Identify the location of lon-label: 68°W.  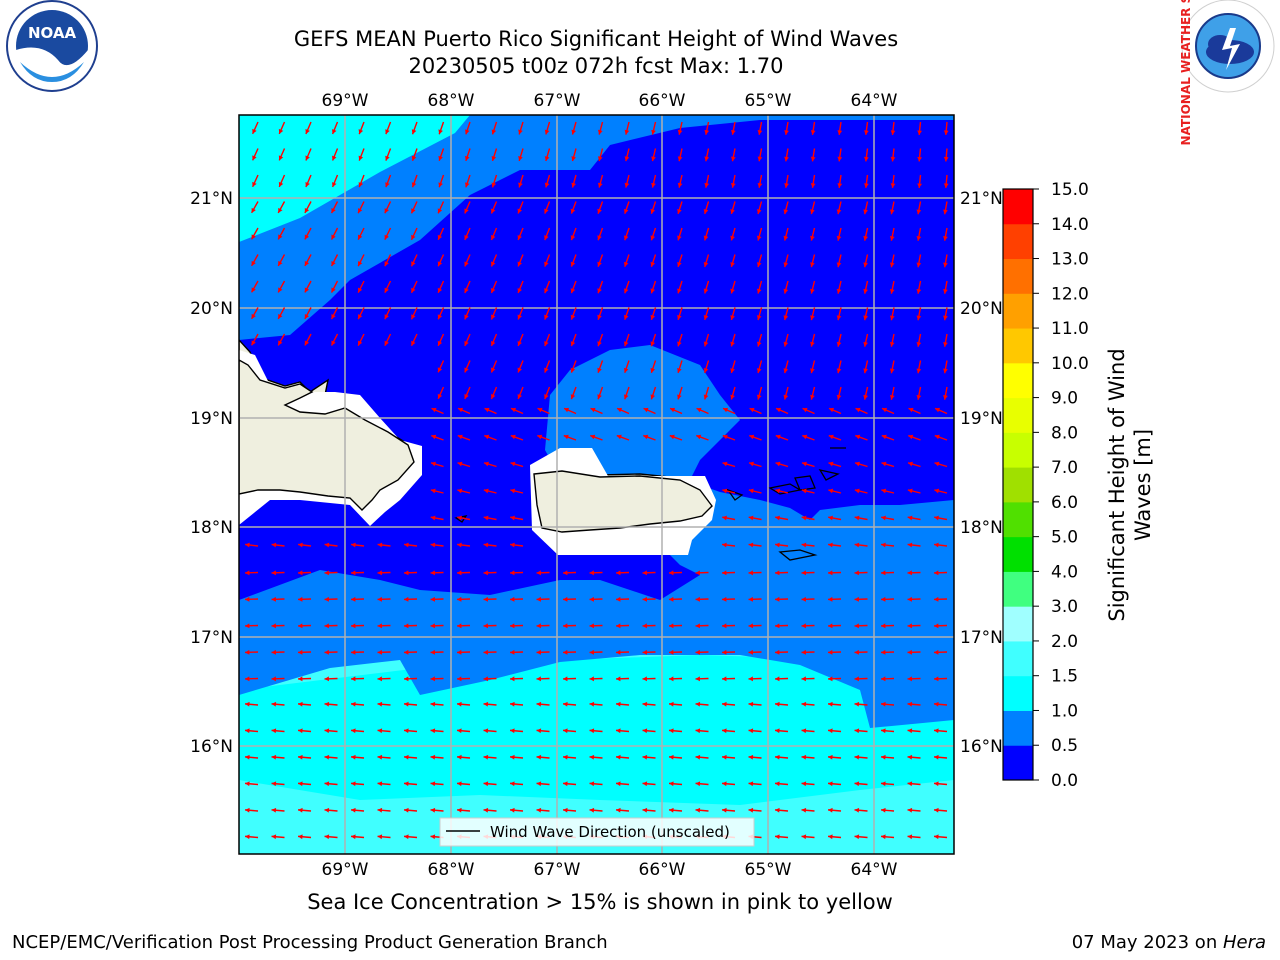
(451, 870).